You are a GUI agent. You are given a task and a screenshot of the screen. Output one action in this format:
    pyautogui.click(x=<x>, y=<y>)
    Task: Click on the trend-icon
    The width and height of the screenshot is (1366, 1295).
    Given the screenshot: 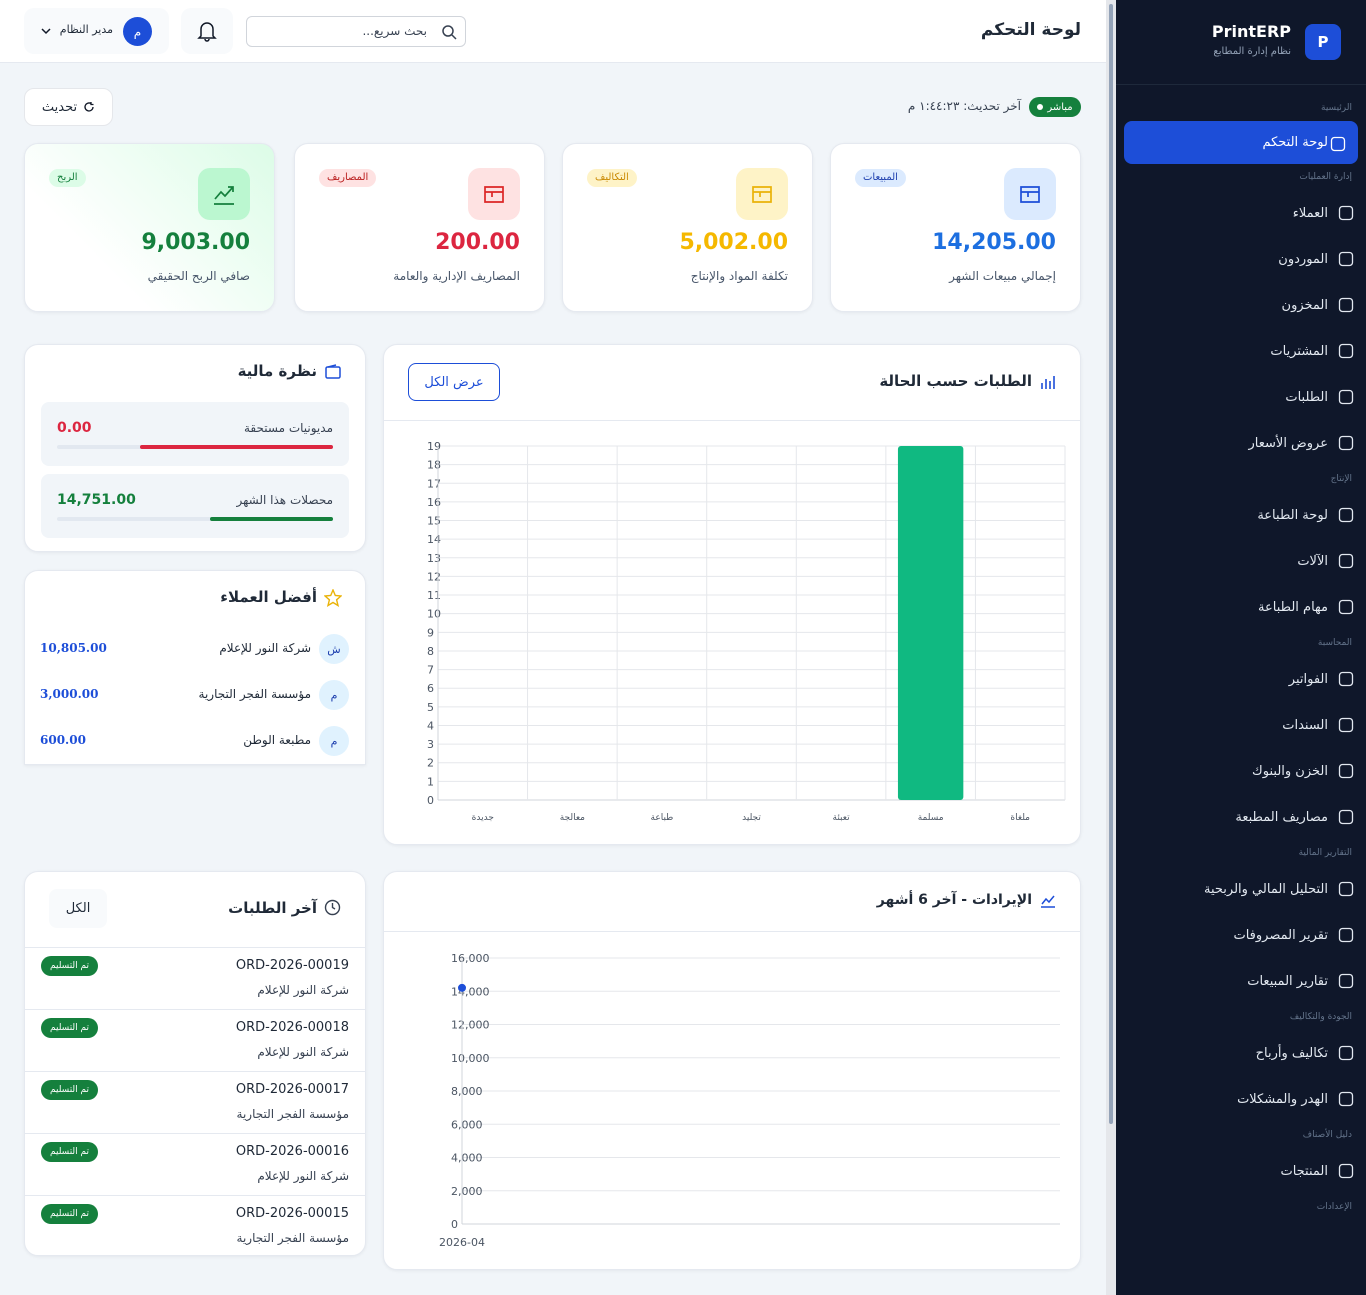 What is the action you would take?
    pyautogui.click(x=1048, y=901)
    